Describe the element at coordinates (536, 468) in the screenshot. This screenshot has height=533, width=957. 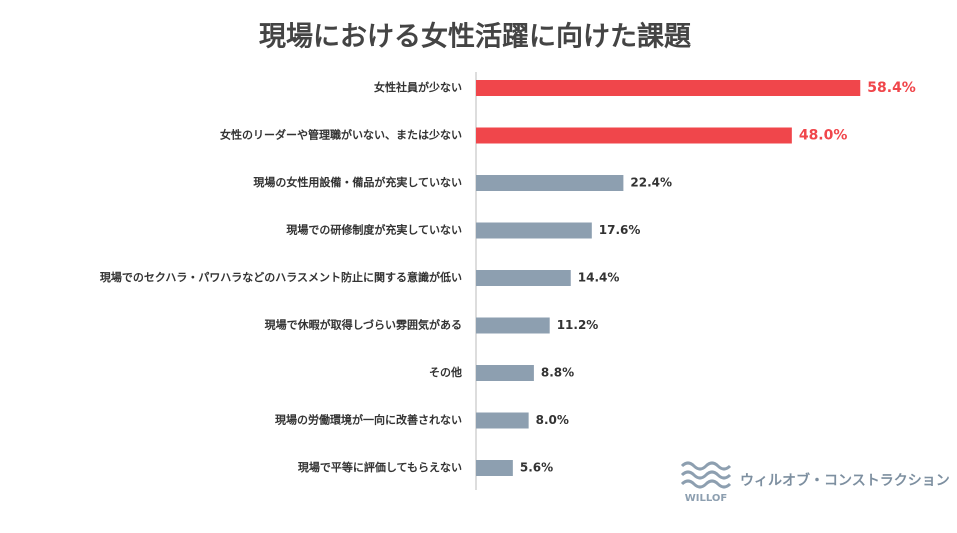
I see `value-label: 5.6%` at that location.